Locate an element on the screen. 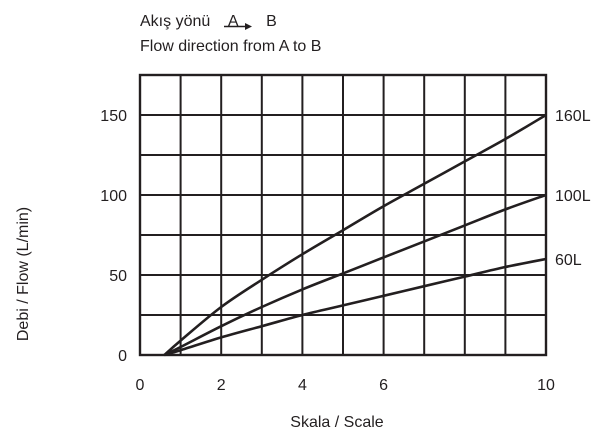 The image size is (594, 442). flow-direction-label-en: Flow direction from A to B is located at coordinates (230, 46).